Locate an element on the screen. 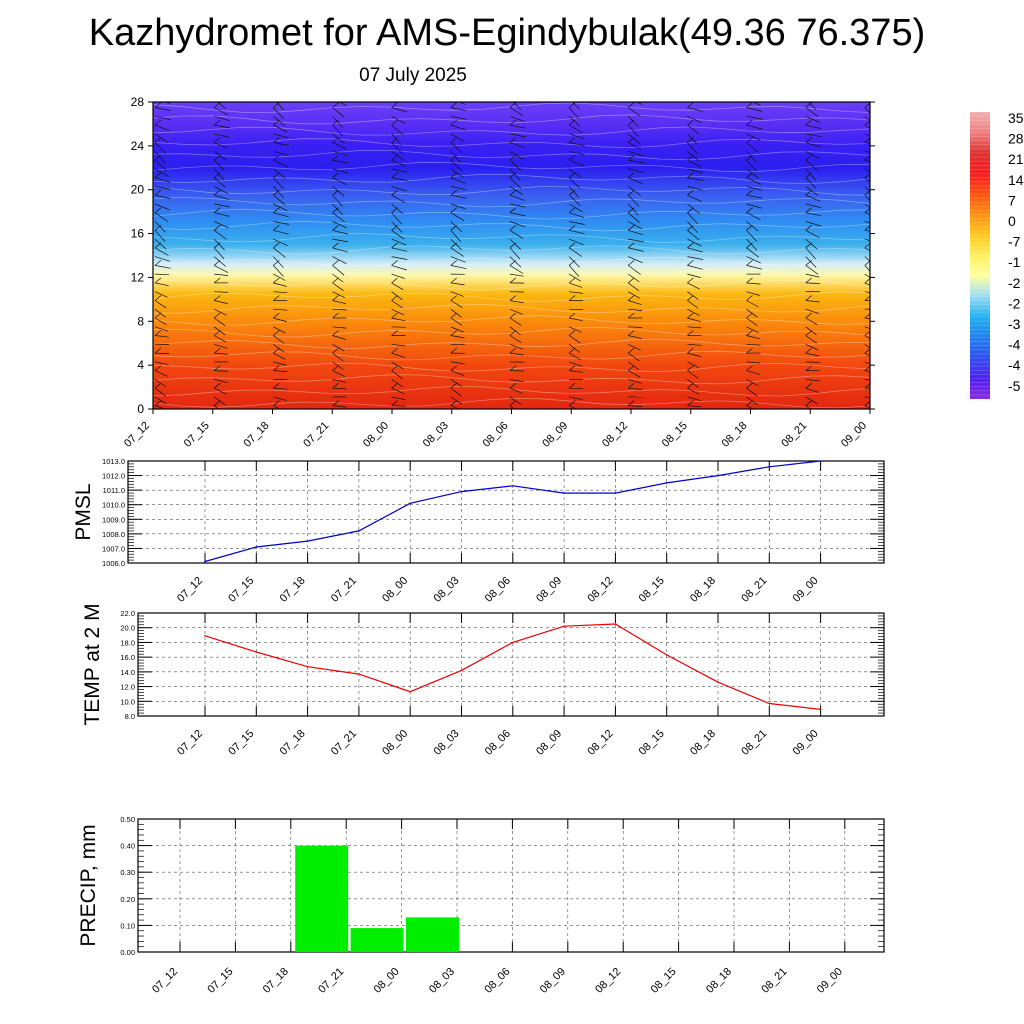 Image resolution: width=1024 pixels, height=1024 pixels. panel-frame is located at coordinates (511, 885).